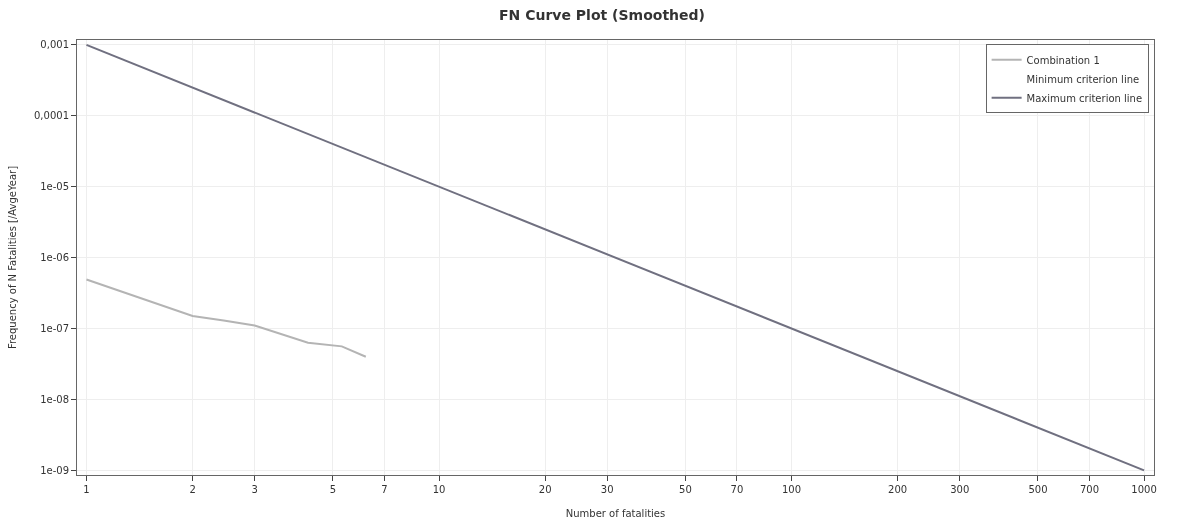 Image resolution: width=1204 pixels, height=529 pixels. I want to click on x-tick-label: 10, so click(439, 489).